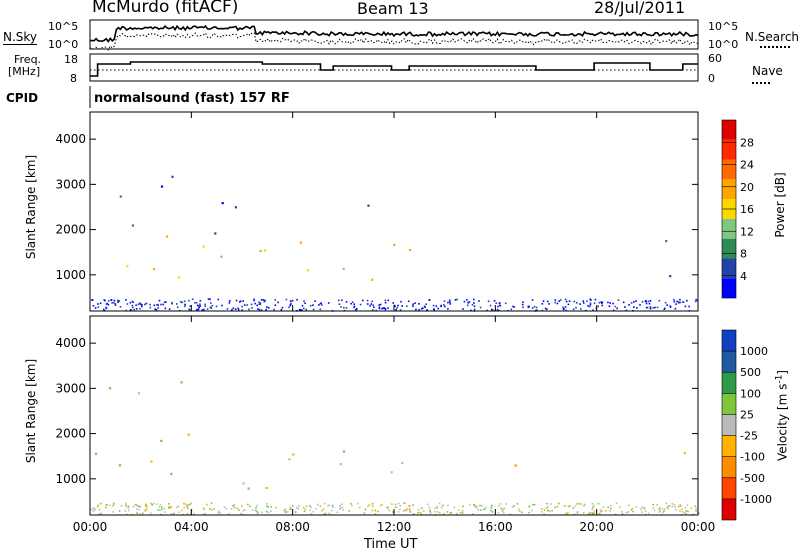 Image resolution: width=800 pixels, height=554 pixels. I want to click on x-axis-title: Time UT, so click(391, 544).